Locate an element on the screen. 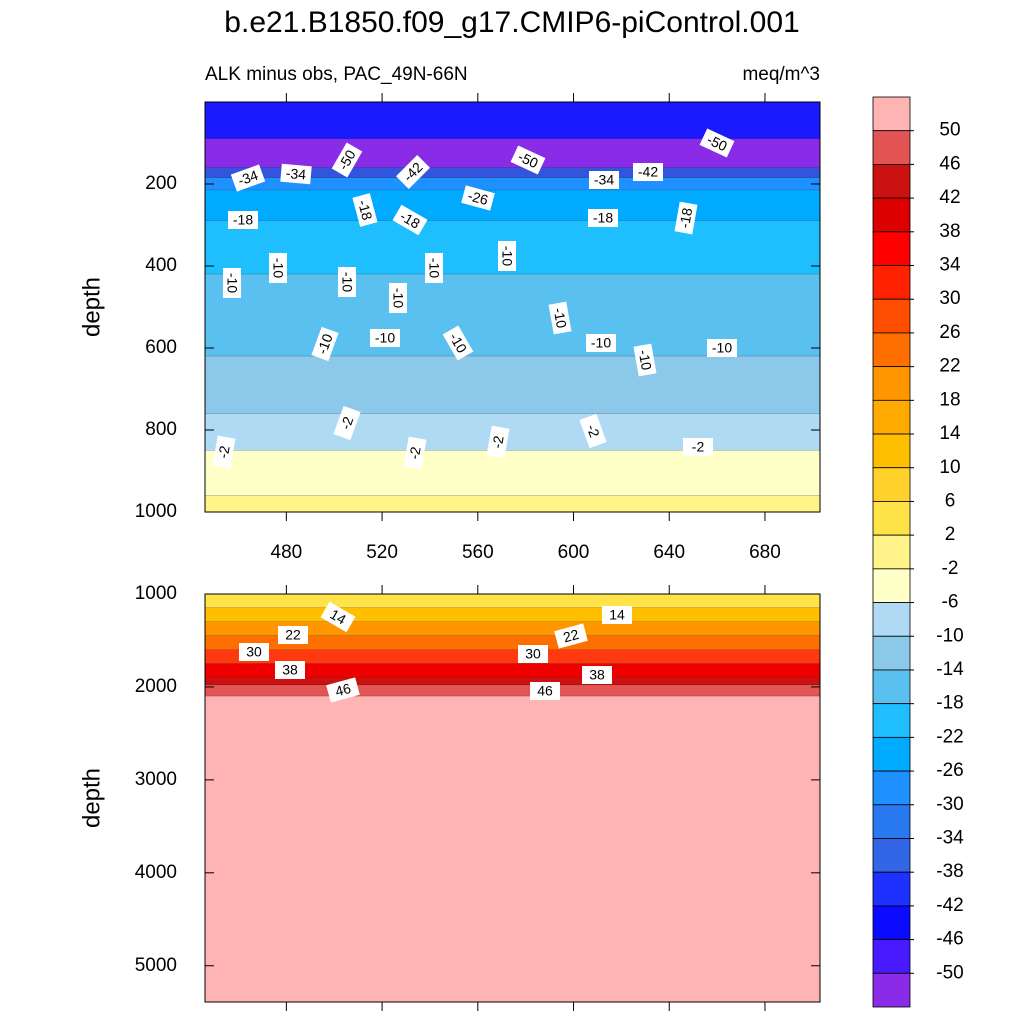 The height and width of the screenshot is (1024, 1024). chart-title: b.e21.B1850.f09_g17.CMIP6-piControl.001 is located at coordinates (511, 22).